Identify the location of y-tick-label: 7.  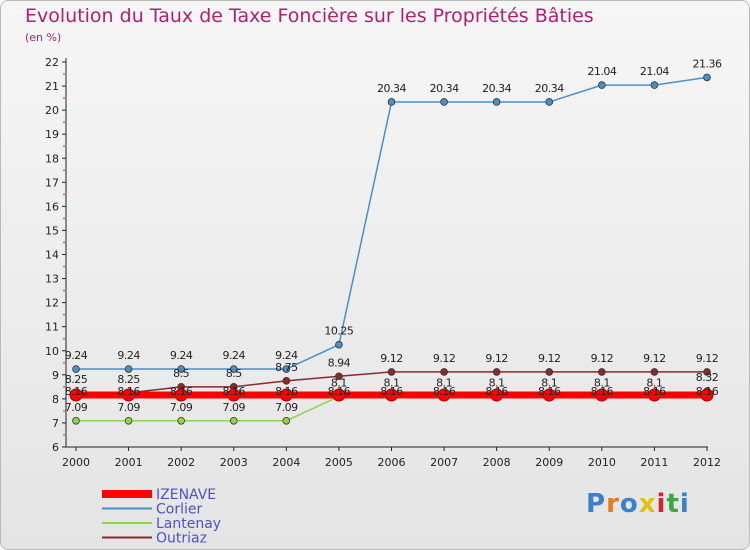
(55, 423).